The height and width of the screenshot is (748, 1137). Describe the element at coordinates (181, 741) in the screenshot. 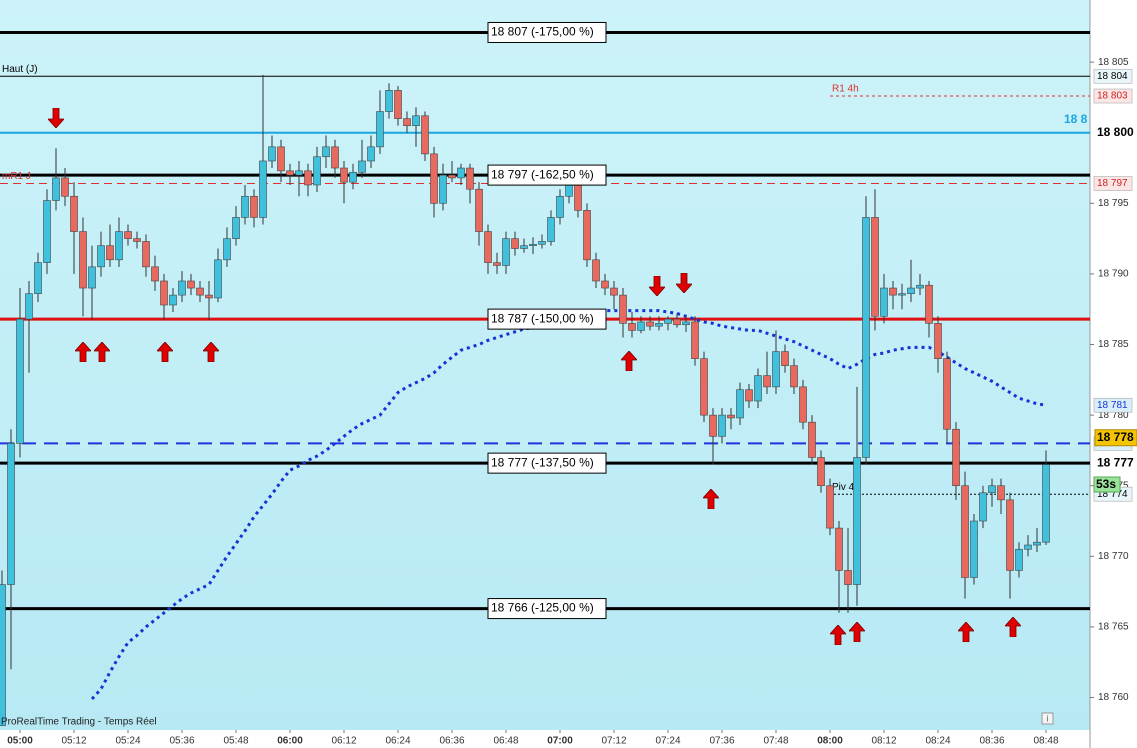

I see `x-tick-label: 05:36` at that location.